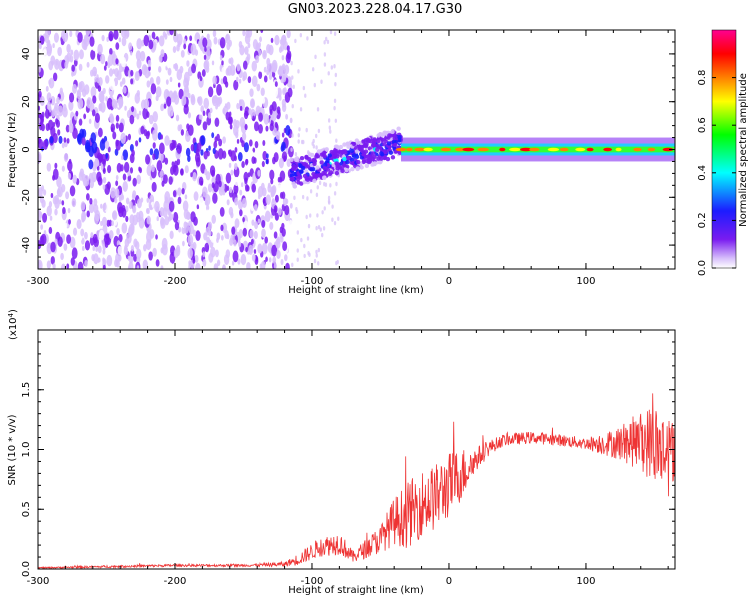 This screenshot has width=750, height=600. What do you see at coordinates (26, 390) in the screenshot?
I see `y-tick-label: 1.5` at bounding box center [26, 390].